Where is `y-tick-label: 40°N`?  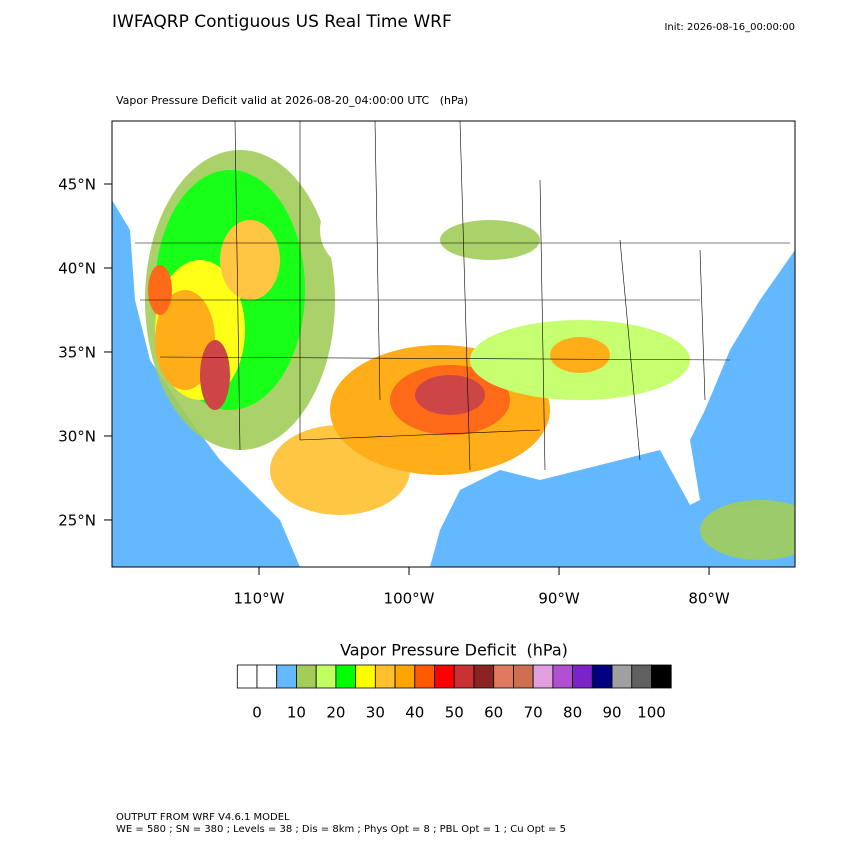
y-tick-label: 40°N is located at coordinates (77, 268).